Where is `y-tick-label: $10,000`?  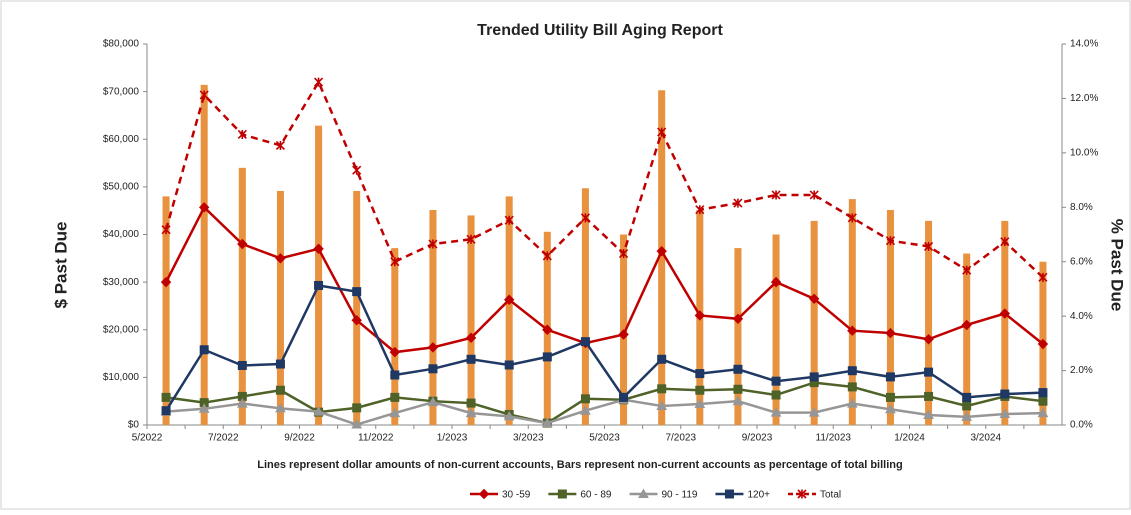
y-tick-label: $10,000 is located at coordinates (121, 377).